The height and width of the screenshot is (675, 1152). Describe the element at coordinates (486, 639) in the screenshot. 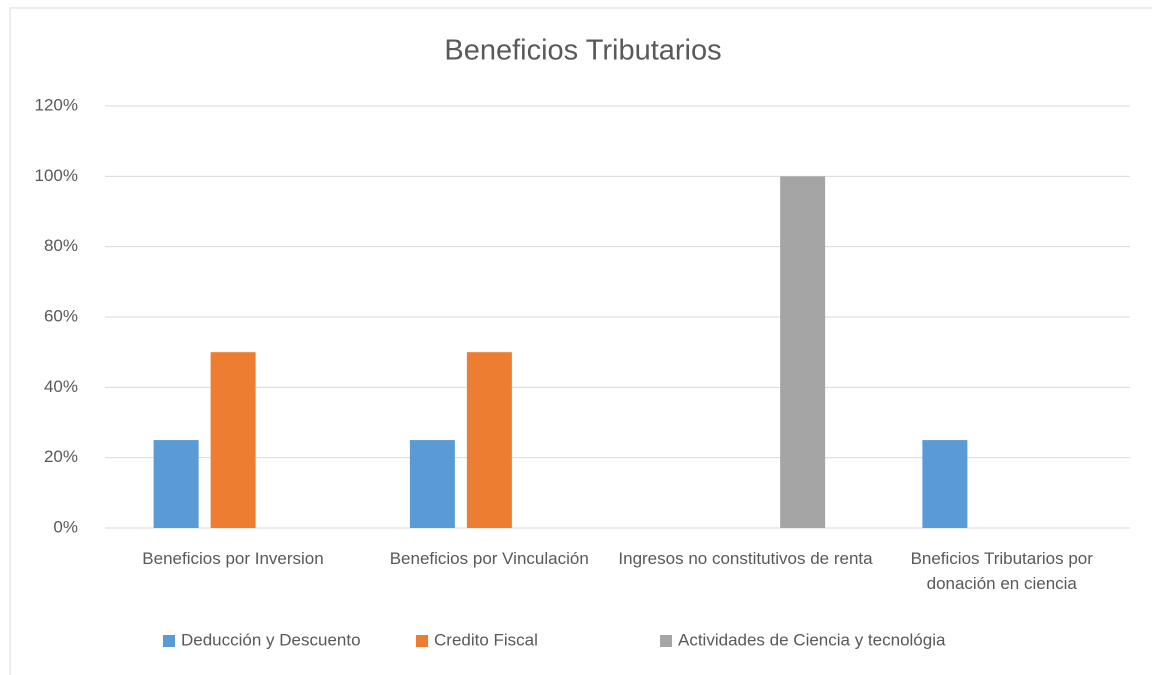

I see `legend-label: Credito Fiscal` at that location.